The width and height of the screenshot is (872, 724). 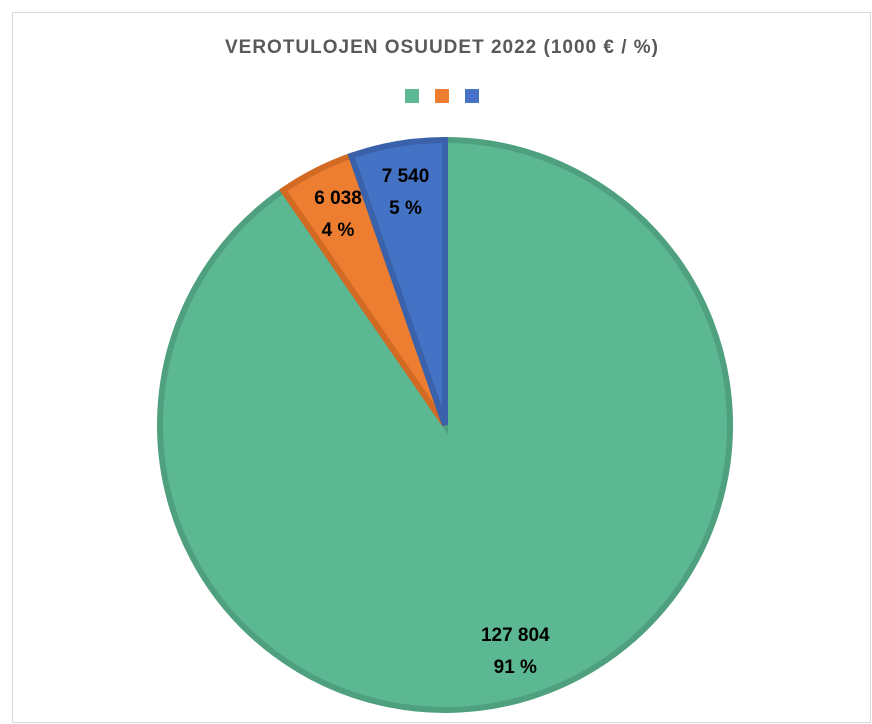 I want to click on chart-title: VEROTULOJEN OSUUDET 2022 (1000 € / %), so click(x=442, y=47).